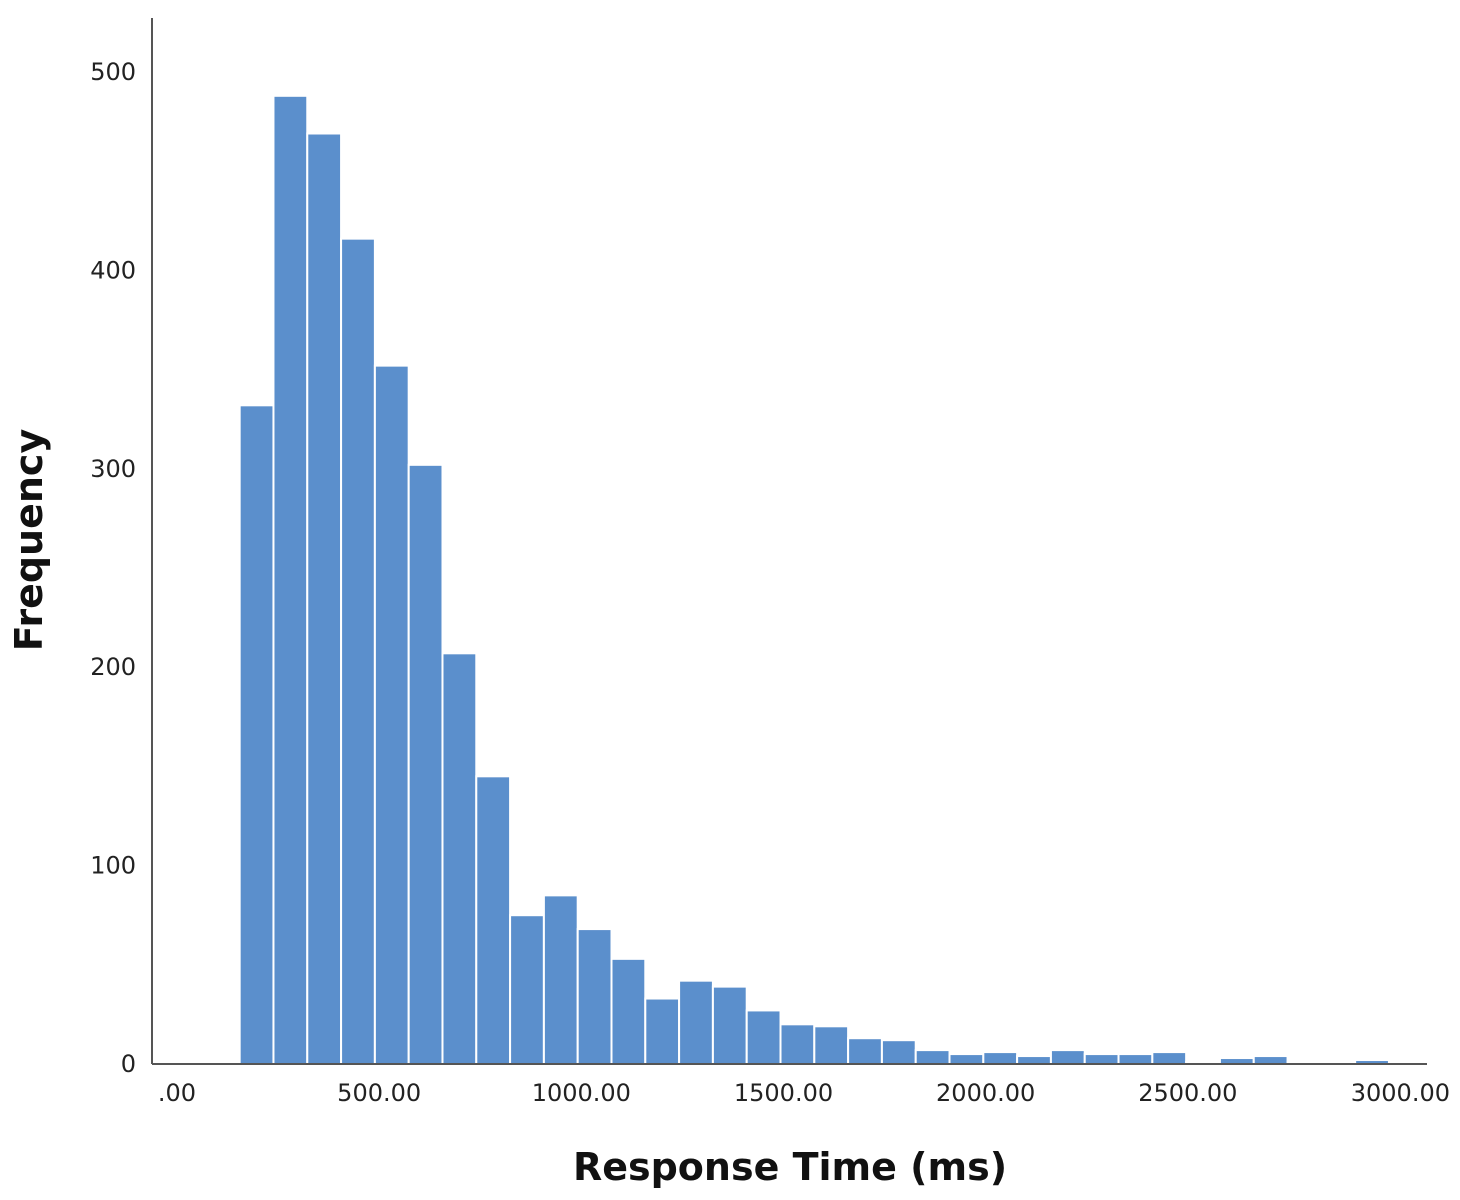  What do you see at coordinates (128, 1064) in the screenshot?
I see `y-tick-label-0: 0` at bounding box center [128, 1064].